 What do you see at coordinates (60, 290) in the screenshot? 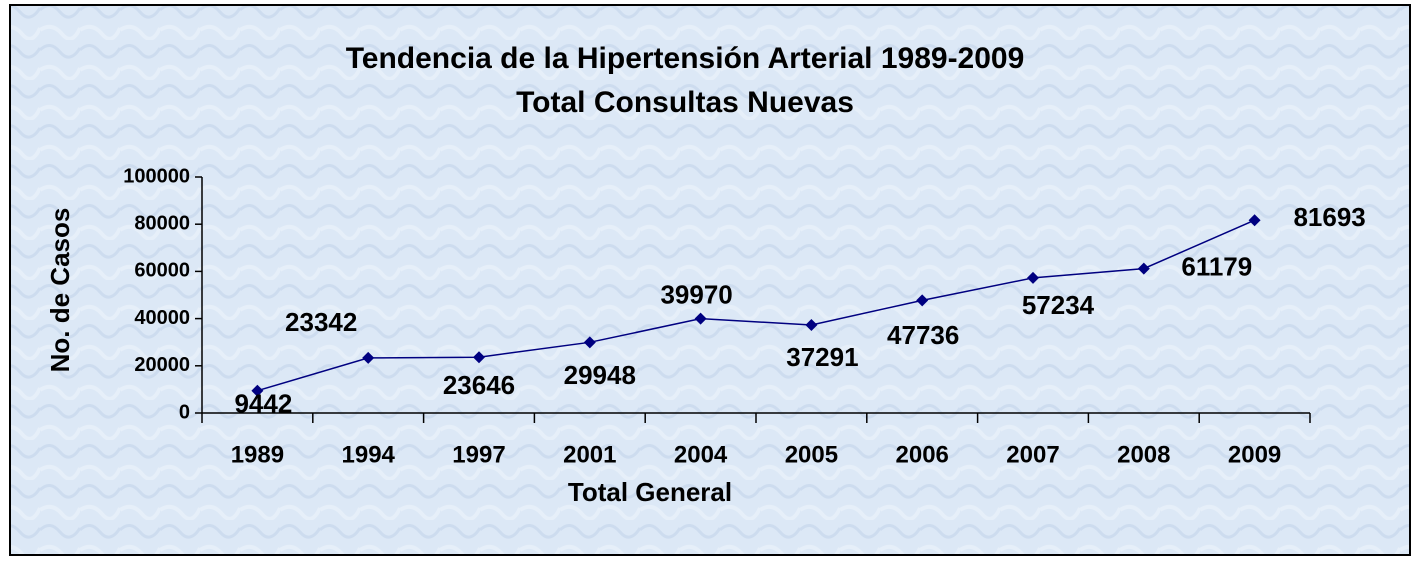
I see `y-axis-title: No. de Casos` at bounding box center [60, 290].